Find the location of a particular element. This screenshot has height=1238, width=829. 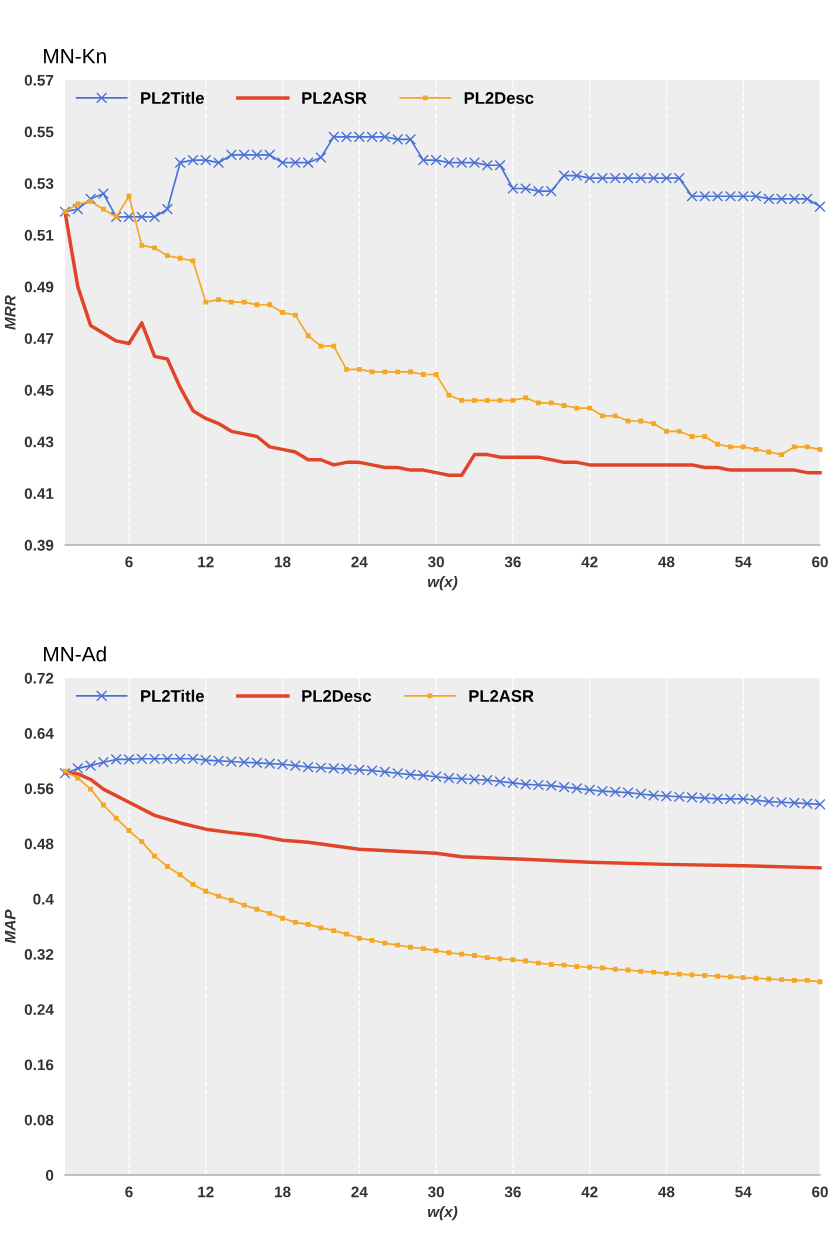

x-axis-title: w(x) is located at coordinates (442, 583).